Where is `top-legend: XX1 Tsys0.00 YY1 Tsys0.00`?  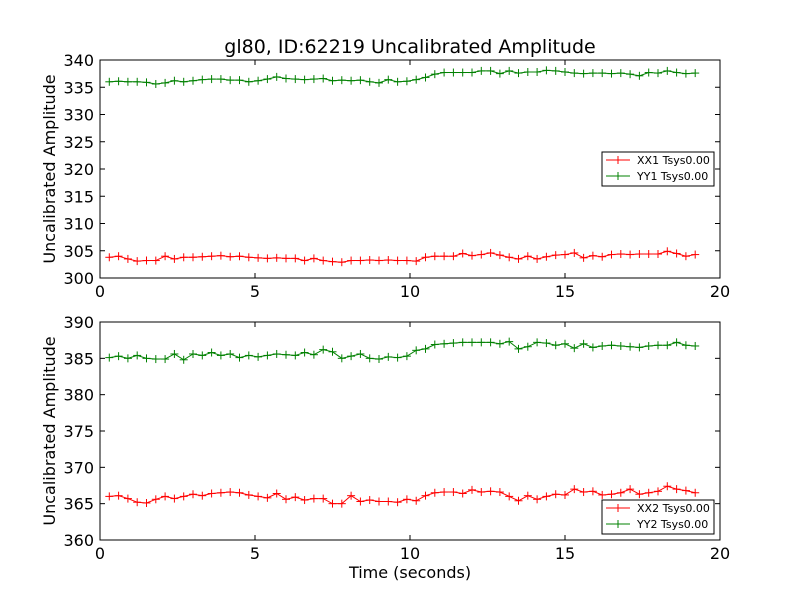 top-legend: XX1 Tsys0.00 YY1 Tsys0.00 is located at coordinates (658, 169).